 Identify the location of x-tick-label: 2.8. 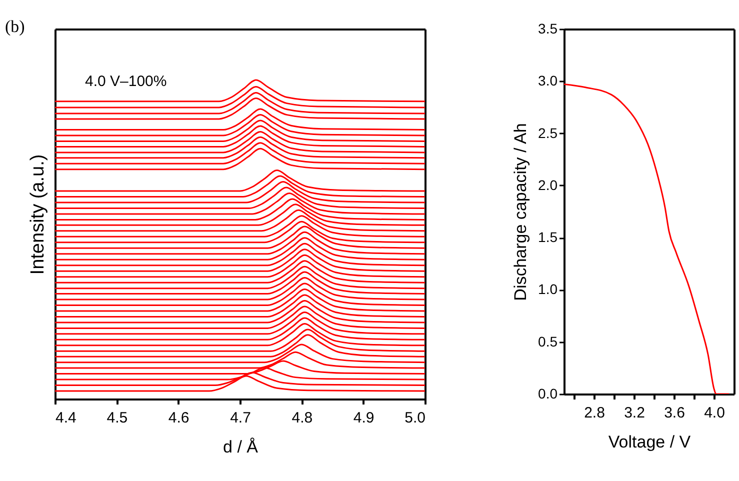
(594, 413).